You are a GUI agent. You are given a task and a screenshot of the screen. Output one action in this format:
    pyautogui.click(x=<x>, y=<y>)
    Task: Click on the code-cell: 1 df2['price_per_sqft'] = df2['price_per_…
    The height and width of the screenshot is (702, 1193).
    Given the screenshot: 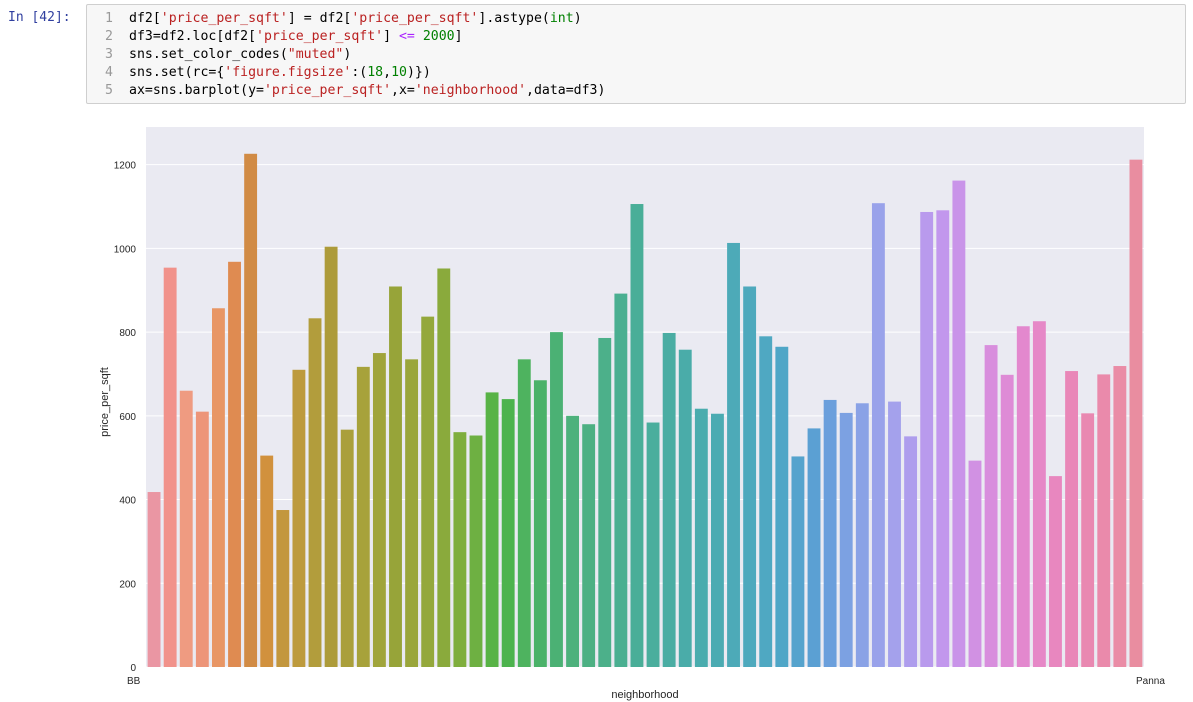 What is the action you would take?
    pyautogui.click(x=636, y=54)
    